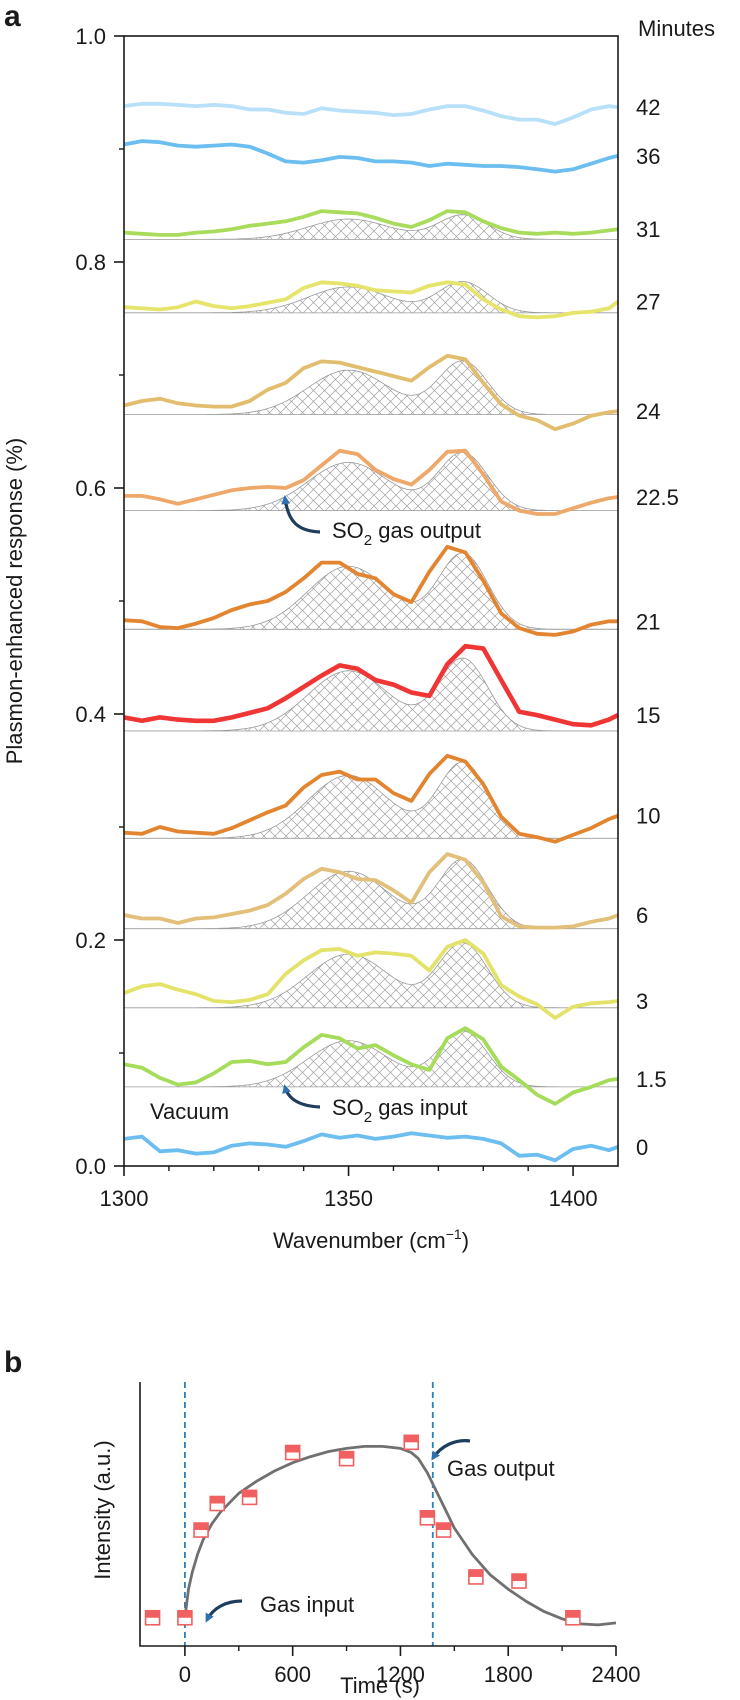 This screenshot has height=1700, width=740. I want to click on x-tick-label-b: 0, so click(185, 1674).